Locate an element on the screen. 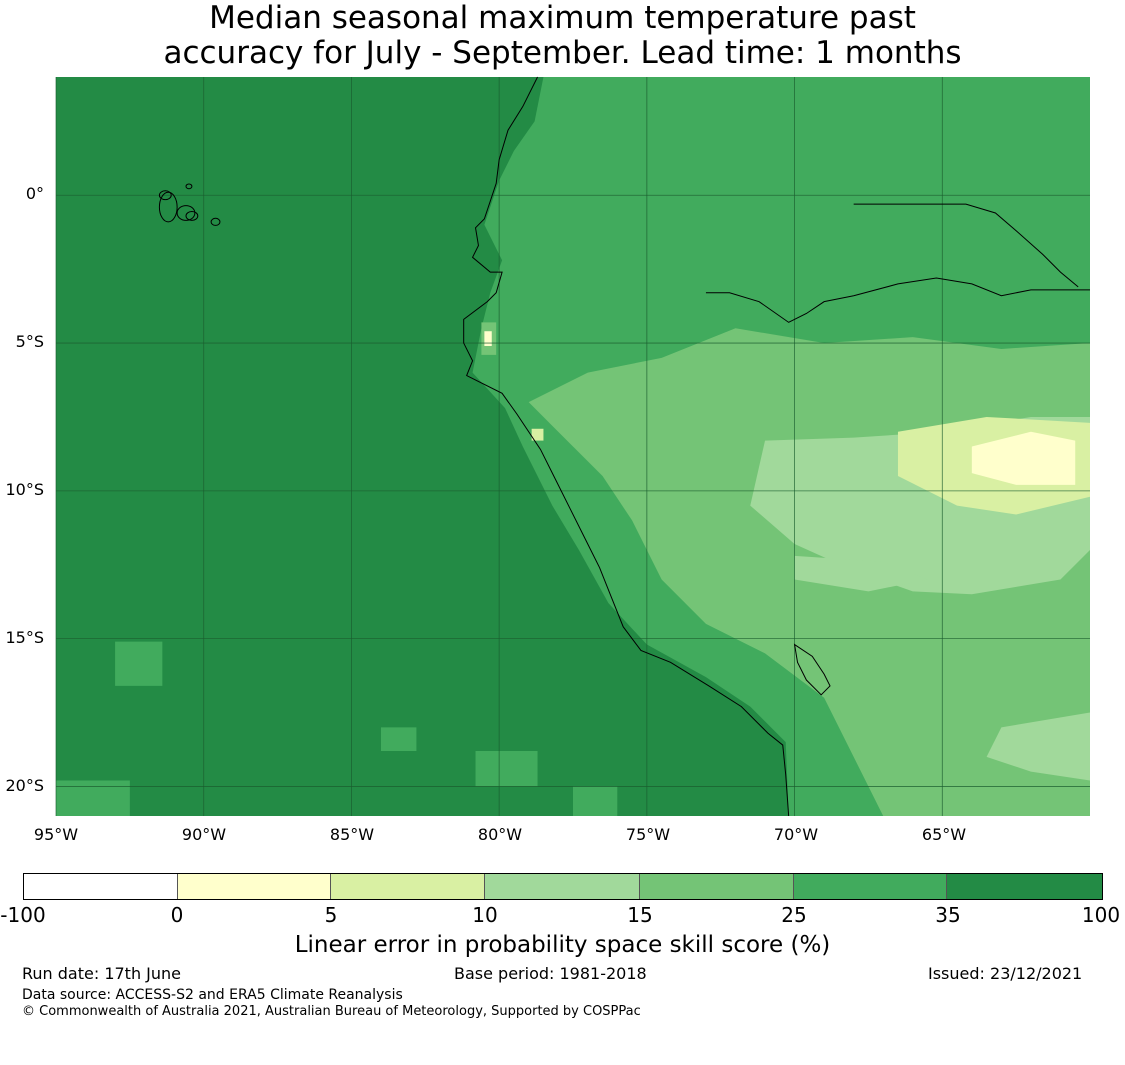 The width and height of the screenshot is (1125, 1065). lon-label-65w: 65°W is located at coordinates (944, 834).